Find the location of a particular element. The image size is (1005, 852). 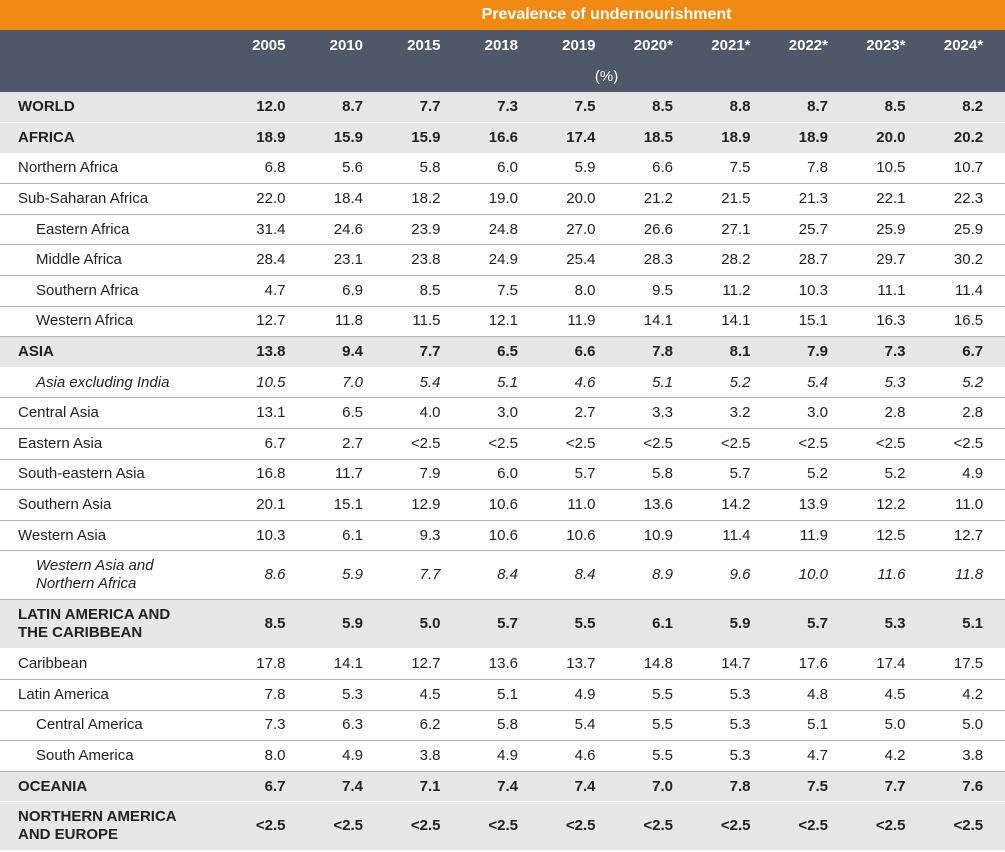

row-label: South-eastern Asia is located at coordinates (81, 474).